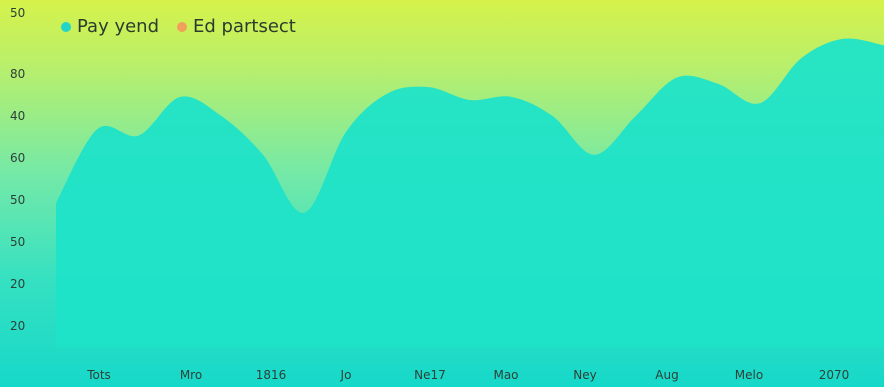 This screenshot has height=387, width=884. I want to click on y-tick-5: 50, so click(18, 242).